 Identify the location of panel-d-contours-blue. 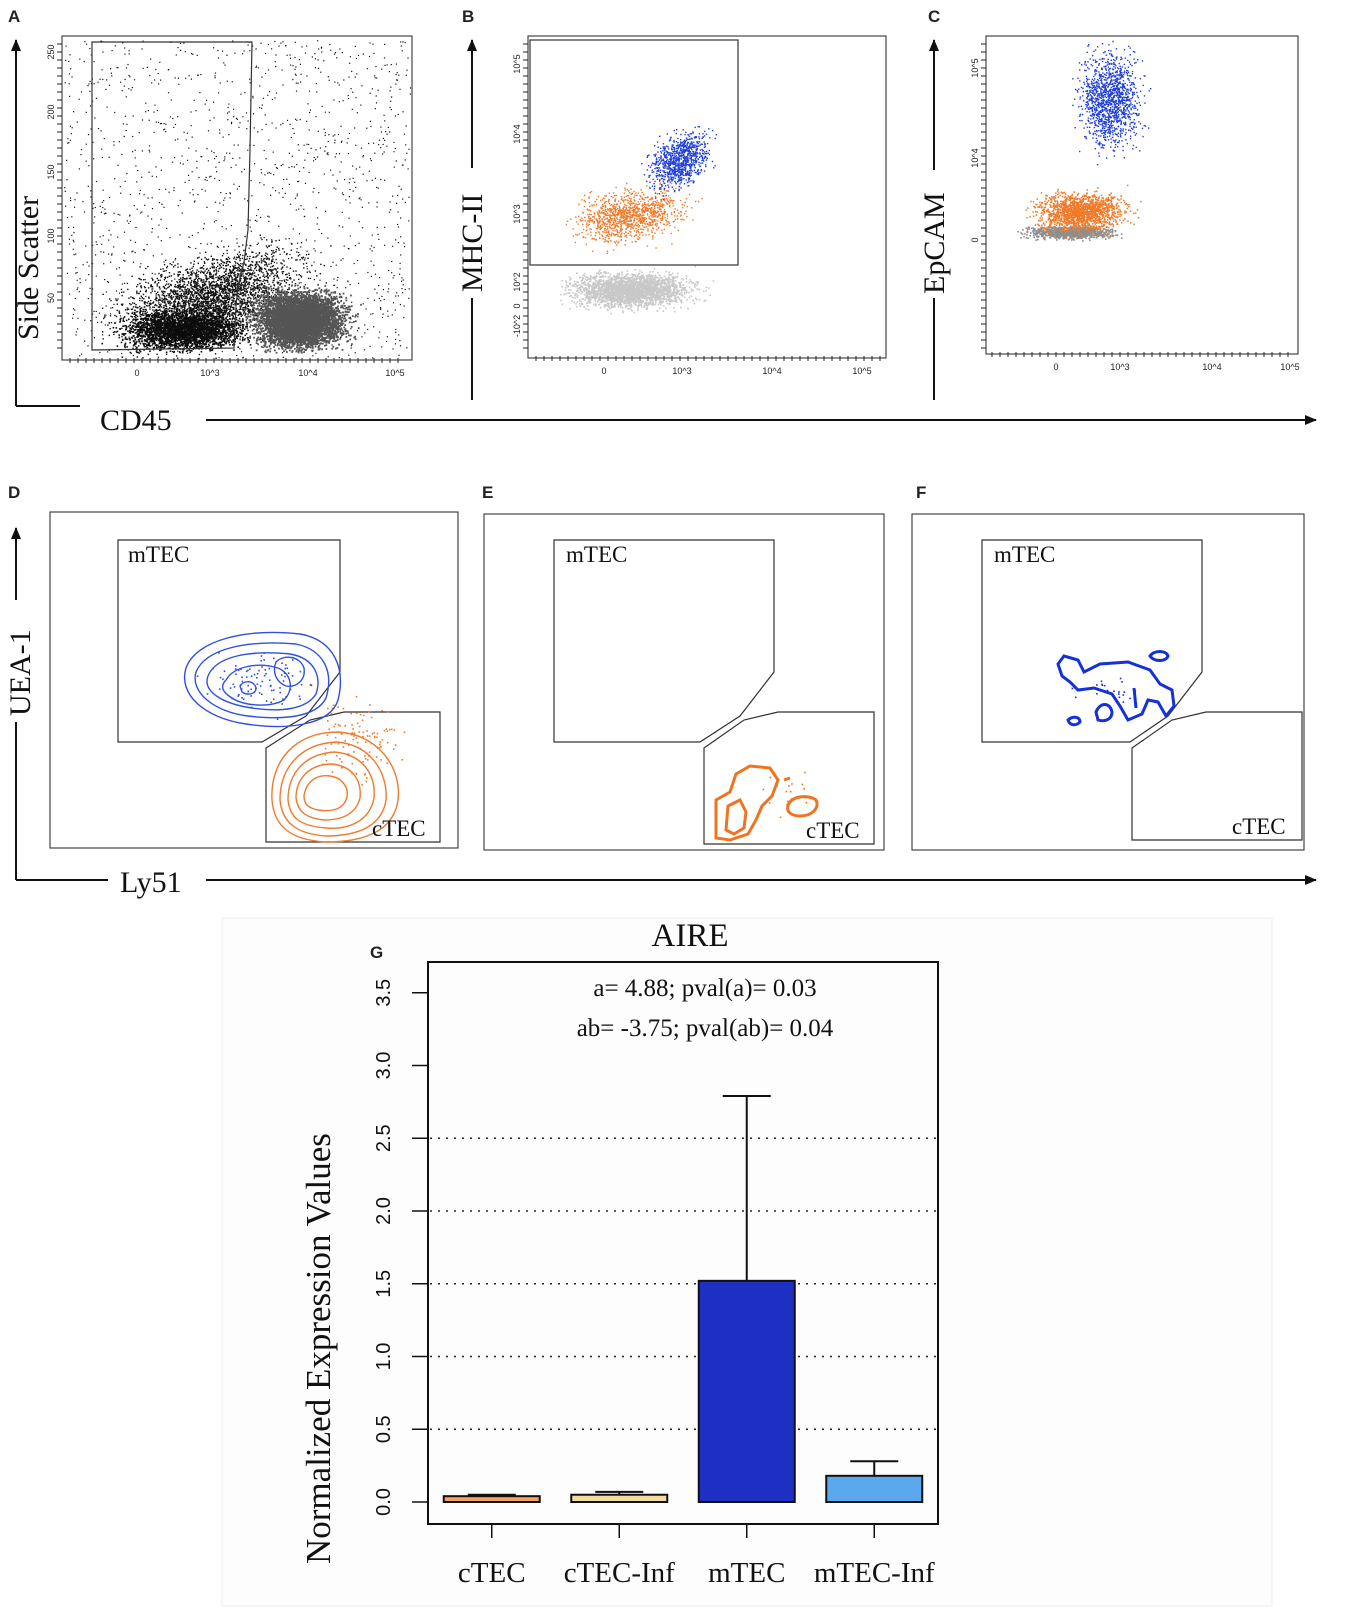
(262, 679).